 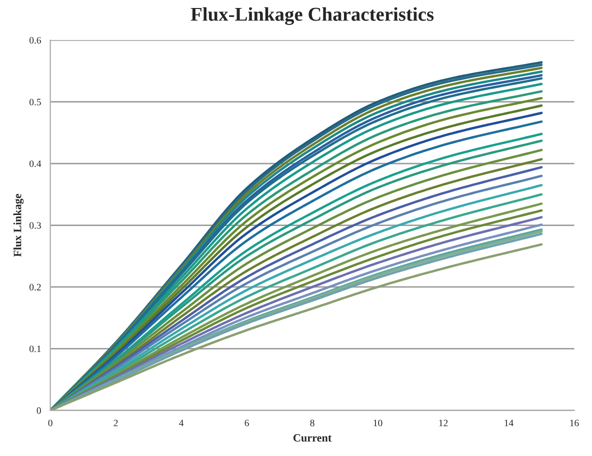 What do you see at coordinates (18, 225) in the screenshot?
I see `y-axis-title: Flux Linkage` at bounding box center [18, 225].